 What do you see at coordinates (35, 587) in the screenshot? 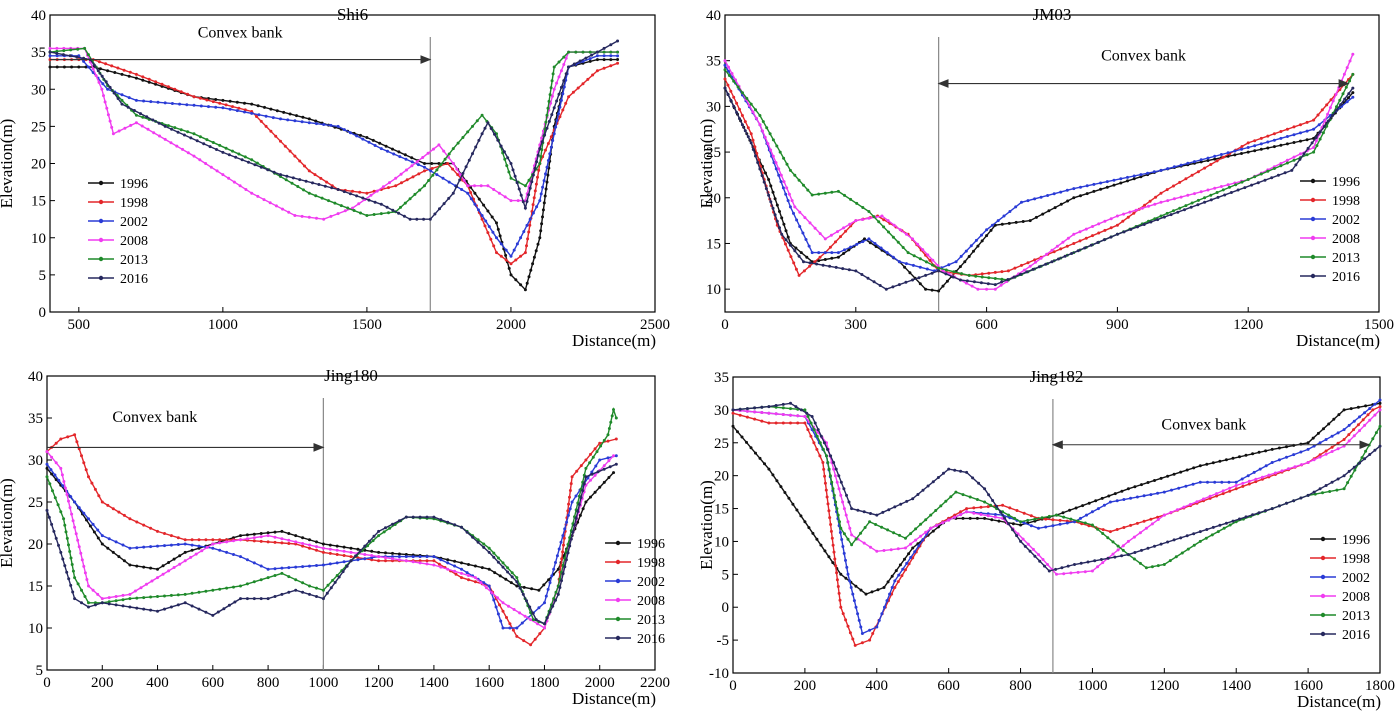
I see `y-tick-label: 15` at bounding box center [35, 587].